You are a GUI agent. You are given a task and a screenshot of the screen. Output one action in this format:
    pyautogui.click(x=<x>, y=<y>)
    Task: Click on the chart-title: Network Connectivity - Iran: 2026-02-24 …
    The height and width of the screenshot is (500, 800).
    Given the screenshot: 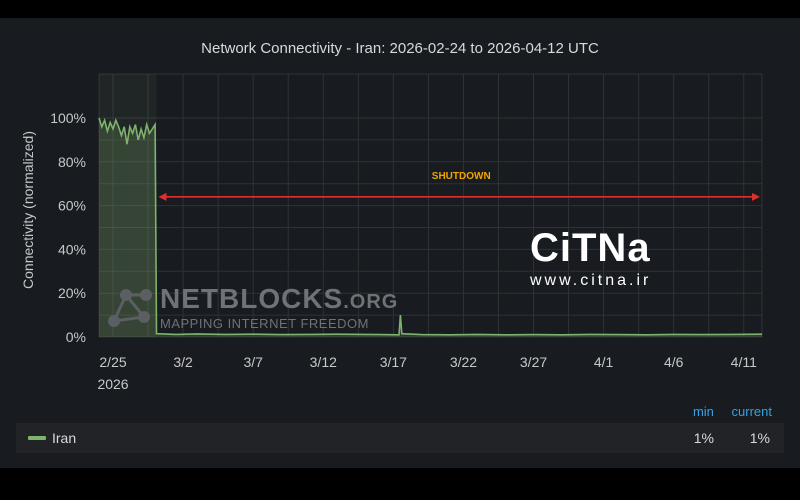 What is the action you would take?
    pyautogui.click(x=400, y=48)
    